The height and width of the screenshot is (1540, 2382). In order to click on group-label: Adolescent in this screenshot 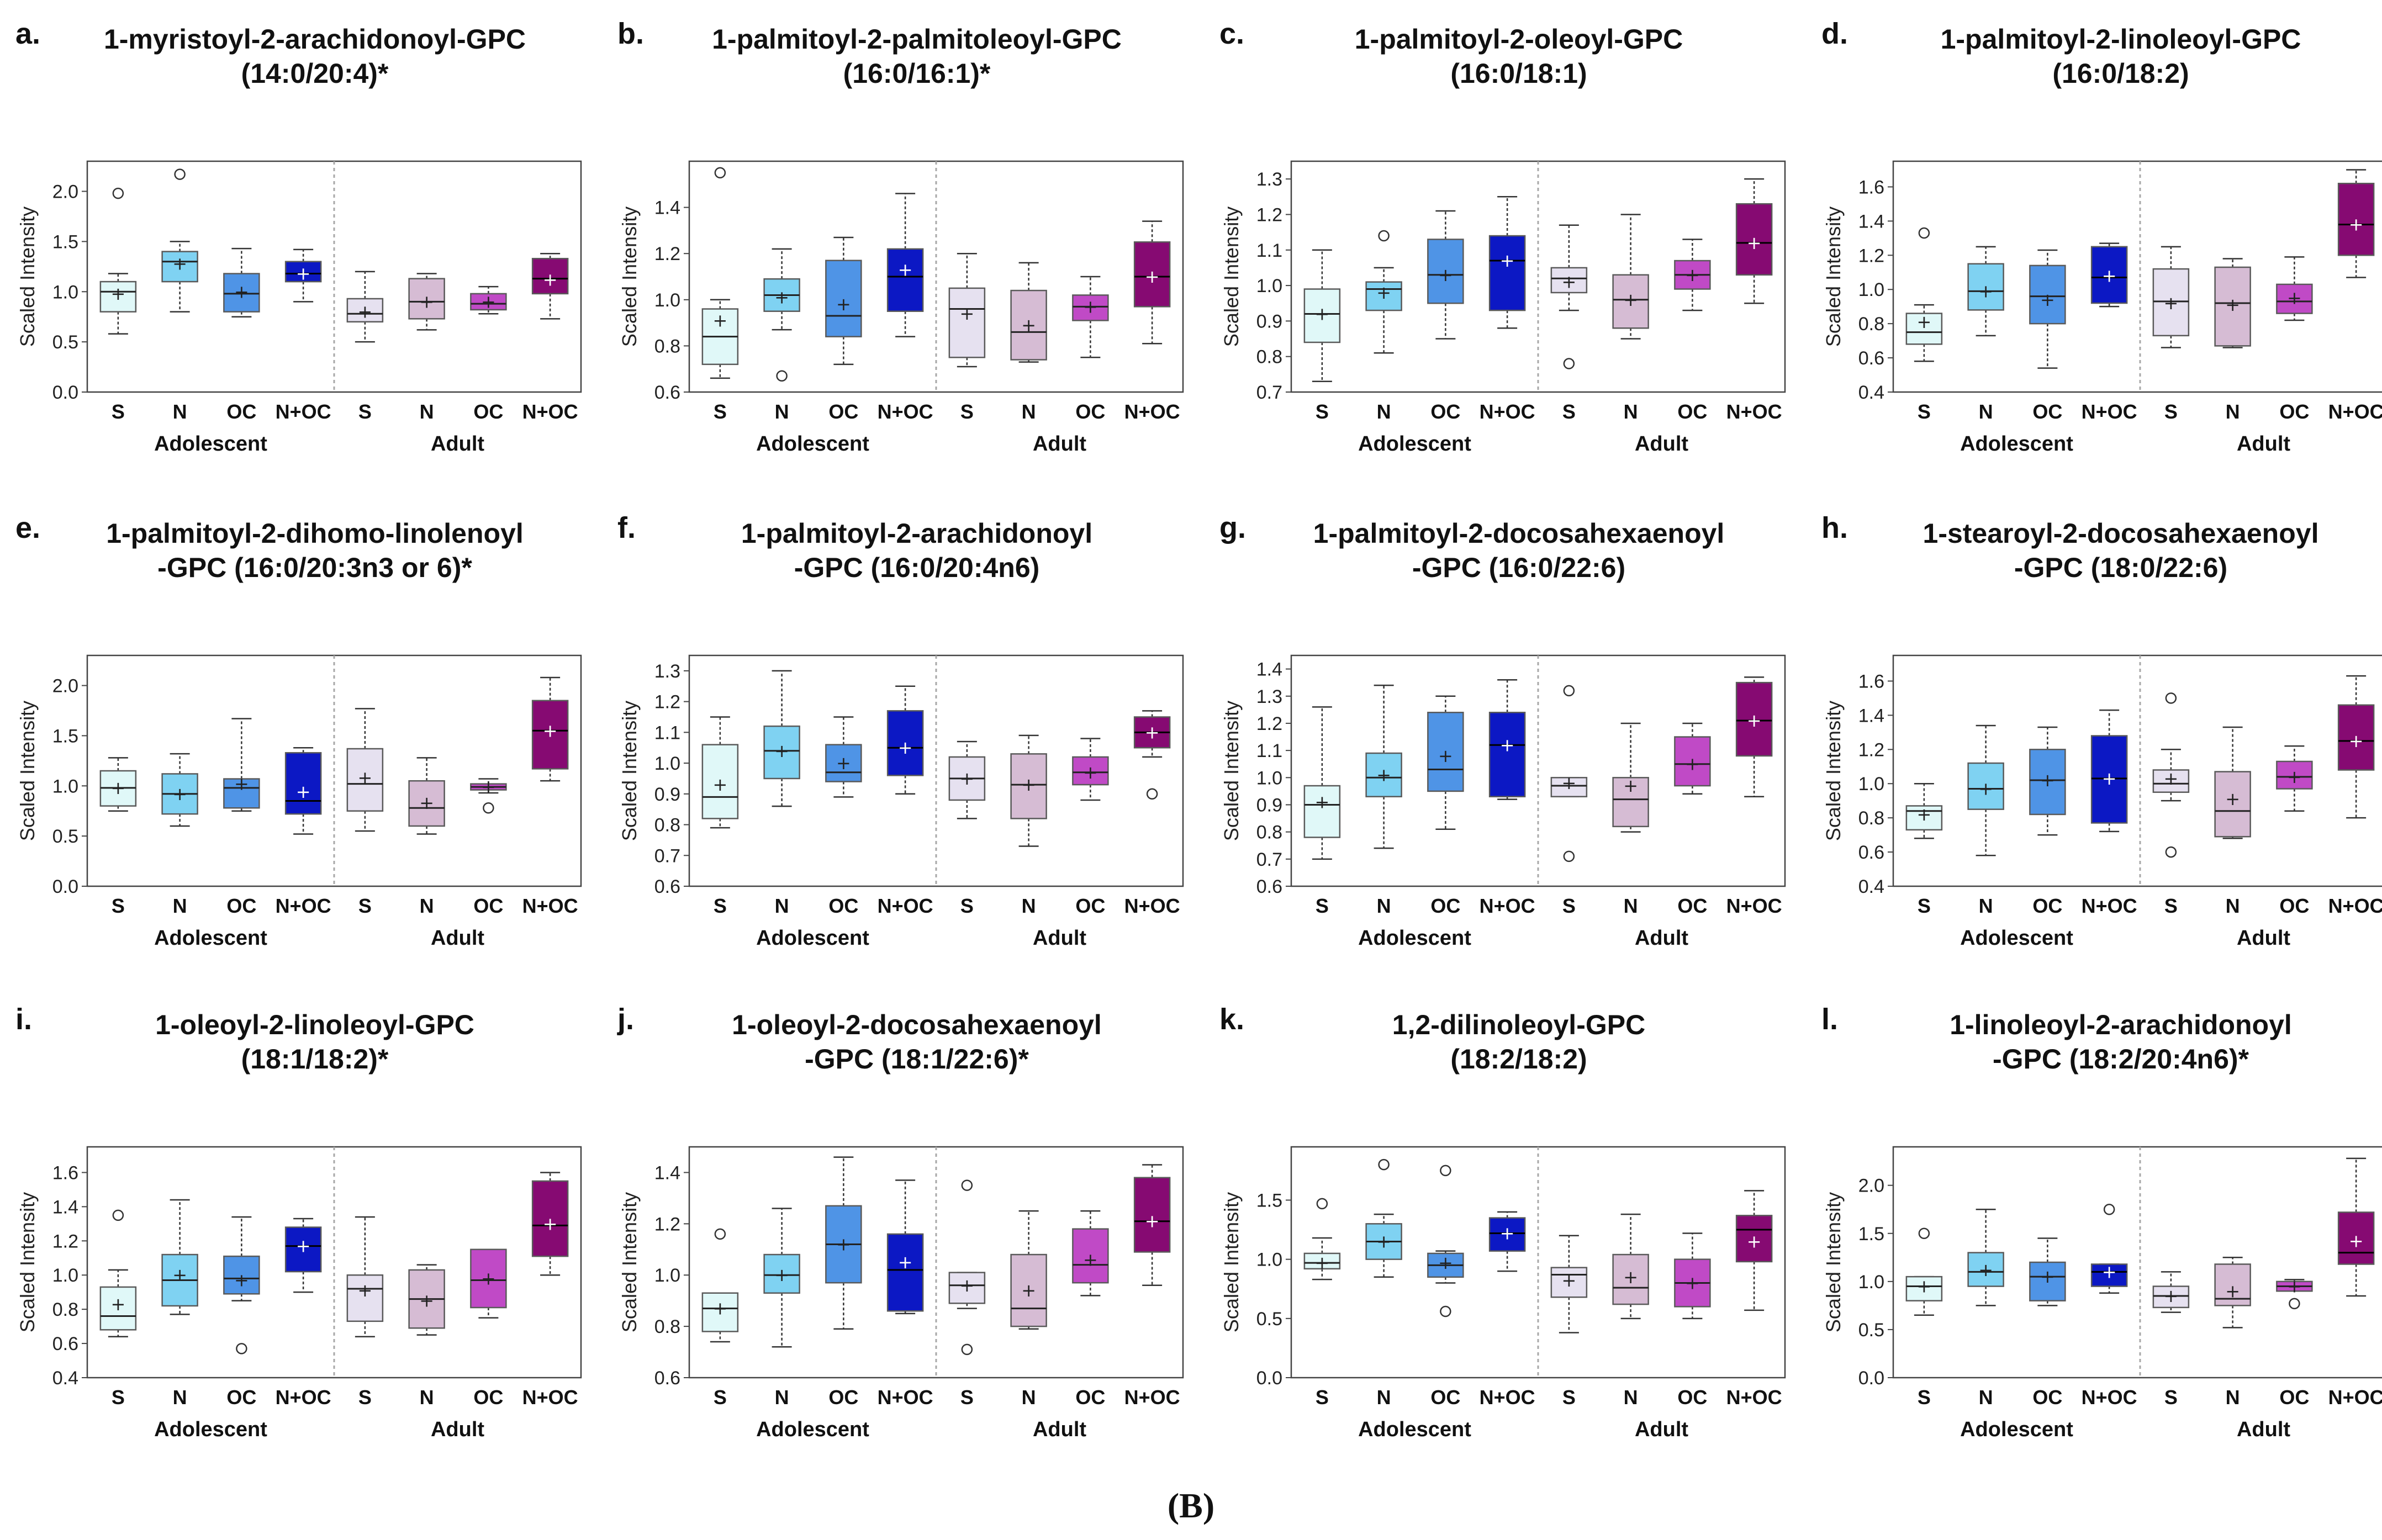, I will do `click(2017, 1429)`.